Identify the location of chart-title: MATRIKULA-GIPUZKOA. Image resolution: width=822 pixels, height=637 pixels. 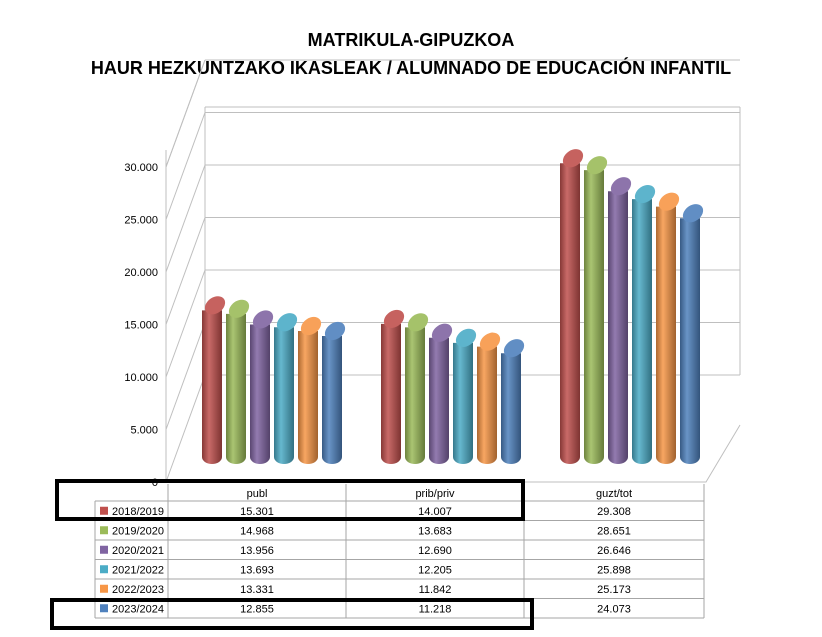
(411, 40).